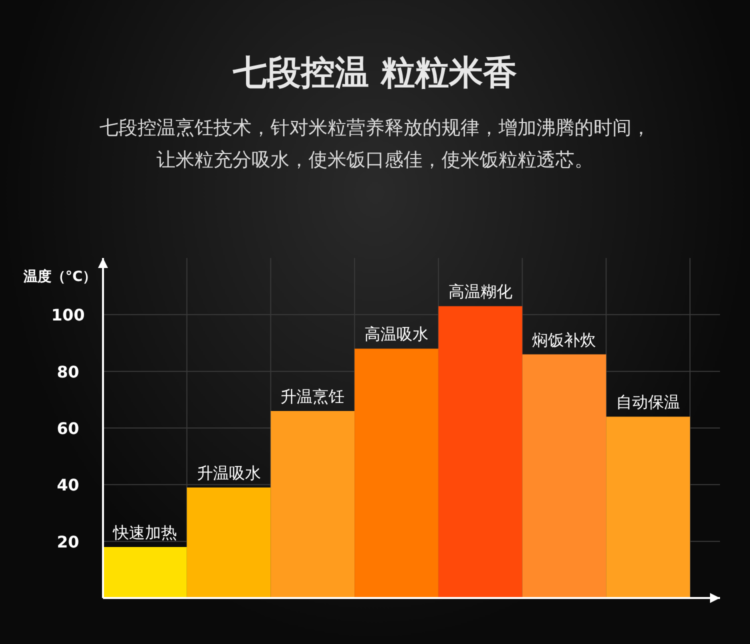 This screenshot has width=750, height=644. I want to click on chart-title: 七段控温 粒粒米香, so click(375, 73).